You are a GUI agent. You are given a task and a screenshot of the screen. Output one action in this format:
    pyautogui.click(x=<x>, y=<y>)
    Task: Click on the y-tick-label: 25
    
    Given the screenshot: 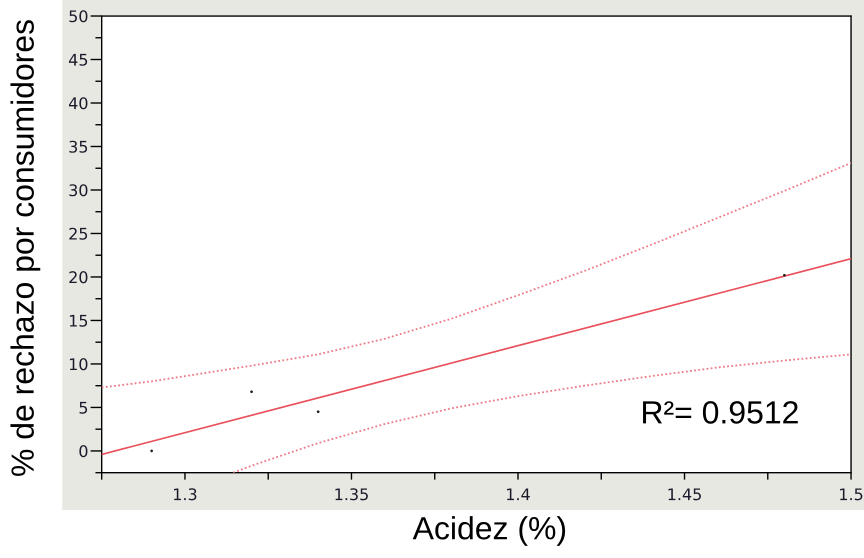 What is the action you would take?
    pyautogui.click(x=78, y=234)
    